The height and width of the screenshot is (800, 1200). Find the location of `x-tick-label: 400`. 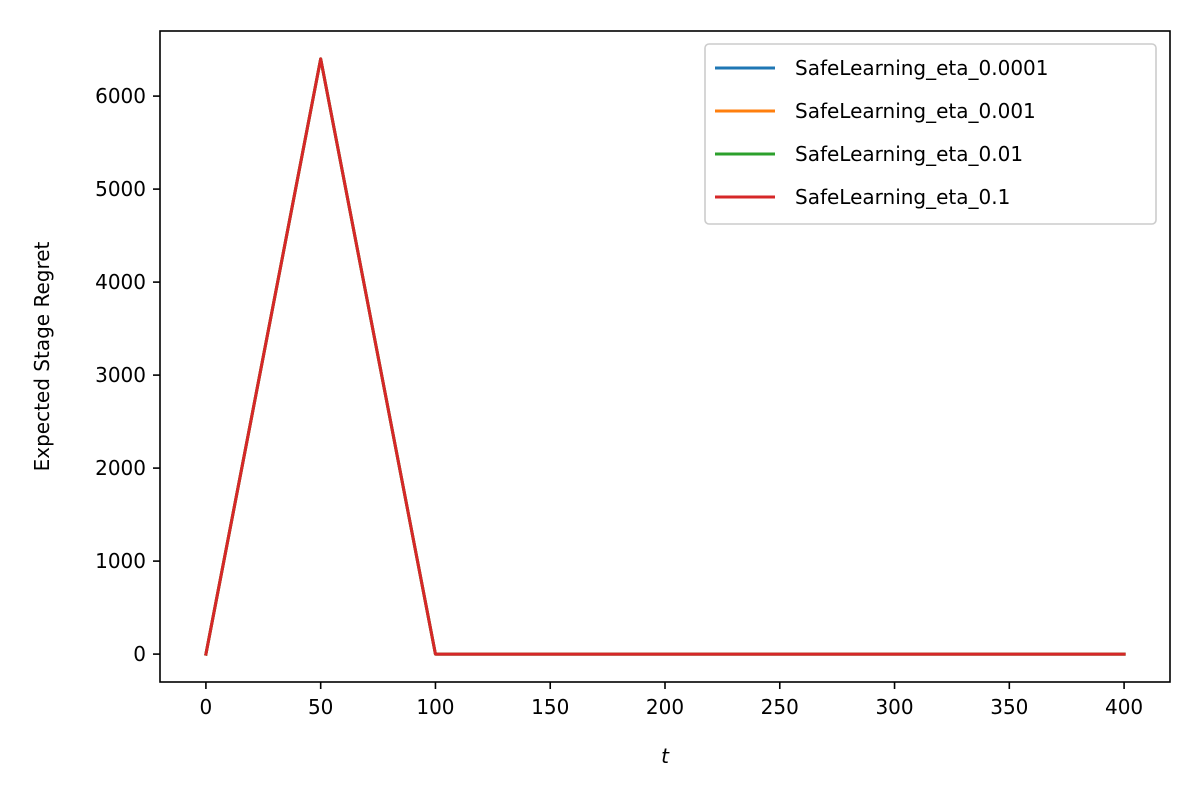

x-tick-label: 400 is located at coordinates (1124, 707).